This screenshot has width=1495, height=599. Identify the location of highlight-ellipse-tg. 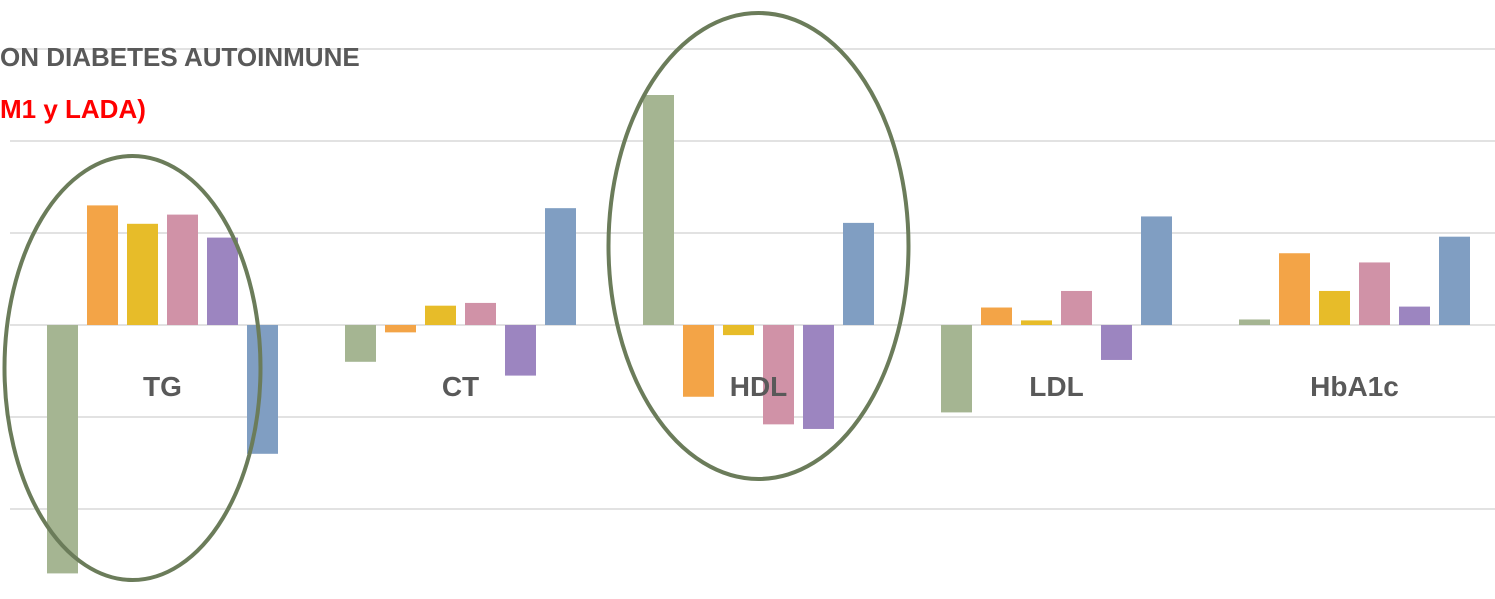
(132, 368).